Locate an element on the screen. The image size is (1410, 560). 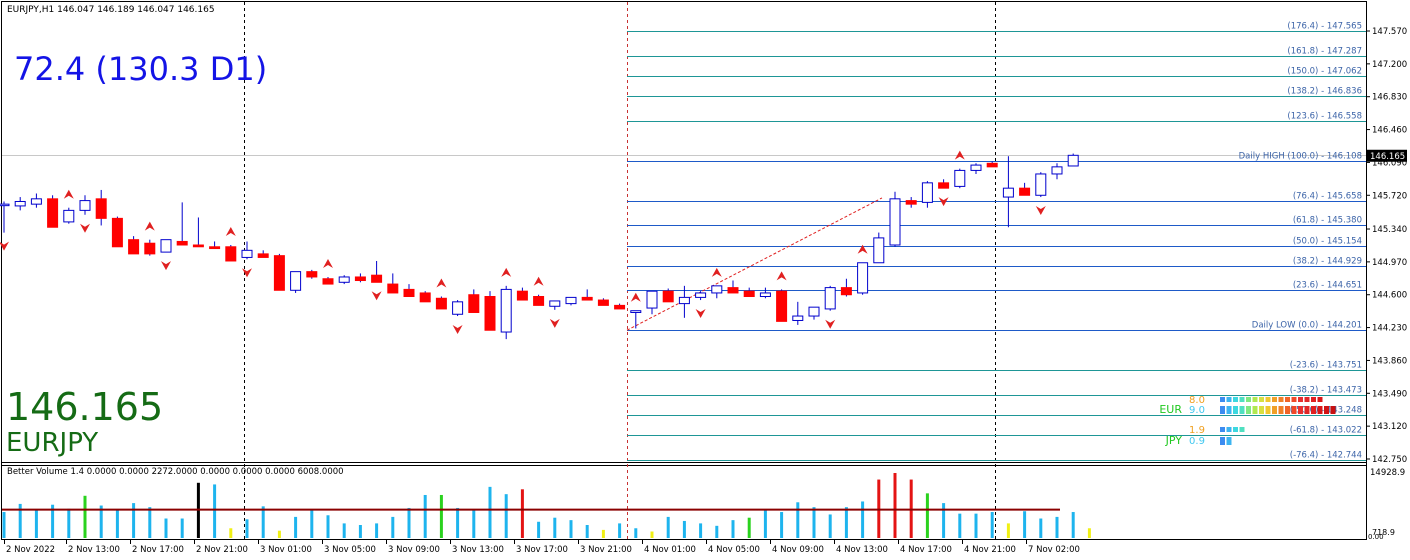
fib-level-label: (176.4) - 147.565 is located at coordinates (1324, 27).